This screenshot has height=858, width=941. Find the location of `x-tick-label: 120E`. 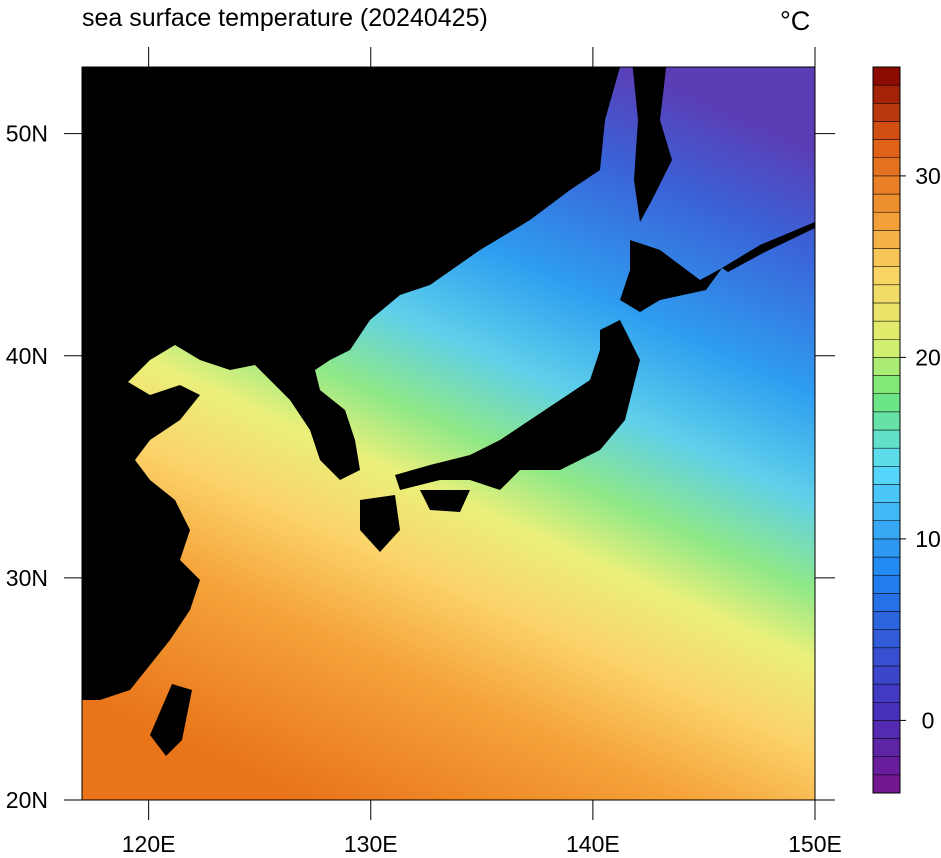

x-tick-label: 120E is located at coordinates (149, 844).